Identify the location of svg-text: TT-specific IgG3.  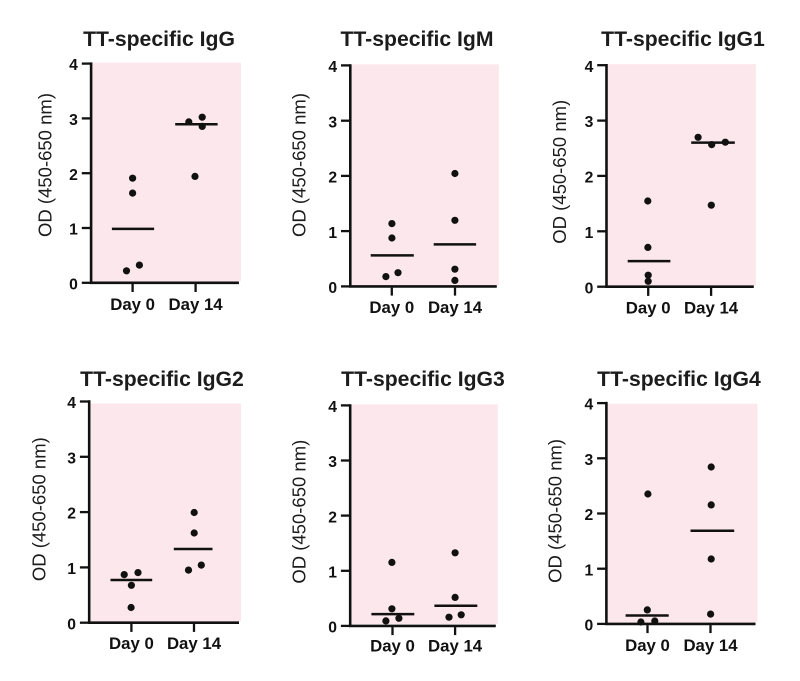
(423, 379).